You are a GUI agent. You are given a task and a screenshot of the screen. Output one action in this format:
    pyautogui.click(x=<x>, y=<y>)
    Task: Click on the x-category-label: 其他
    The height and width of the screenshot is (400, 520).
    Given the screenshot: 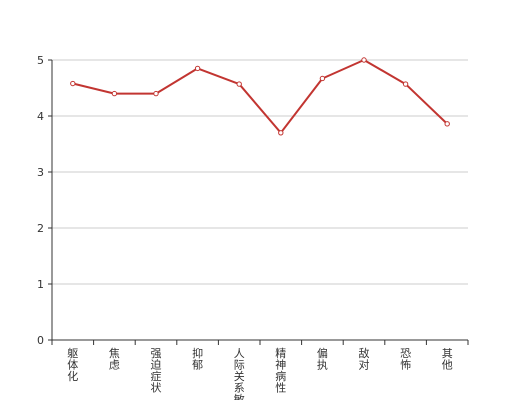 What is the action you would take?
    pyautogui.click(x=447, y=359)
    